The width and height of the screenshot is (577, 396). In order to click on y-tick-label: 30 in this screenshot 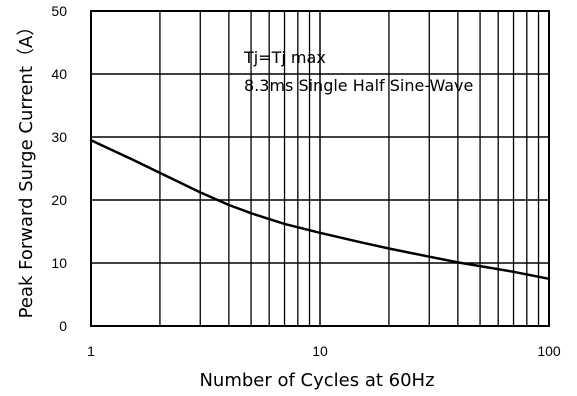, I will do `click(59, 137)`.